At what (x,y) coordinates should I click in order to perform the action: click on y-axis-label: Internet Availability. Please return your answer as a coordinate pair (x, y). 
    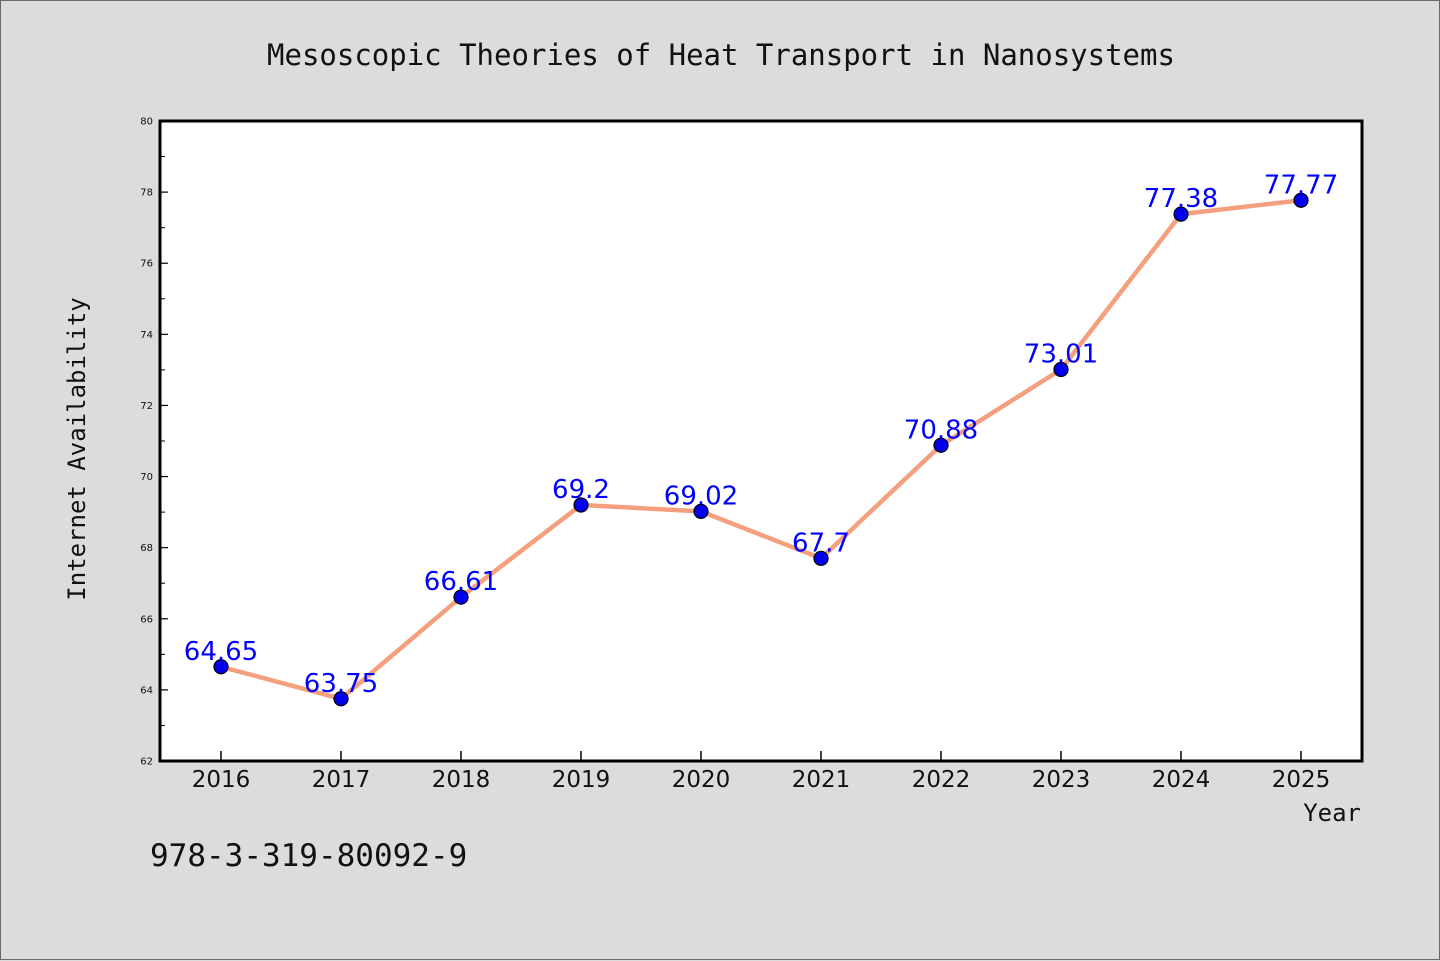
    Looking at the image, I should click on (77, 448).